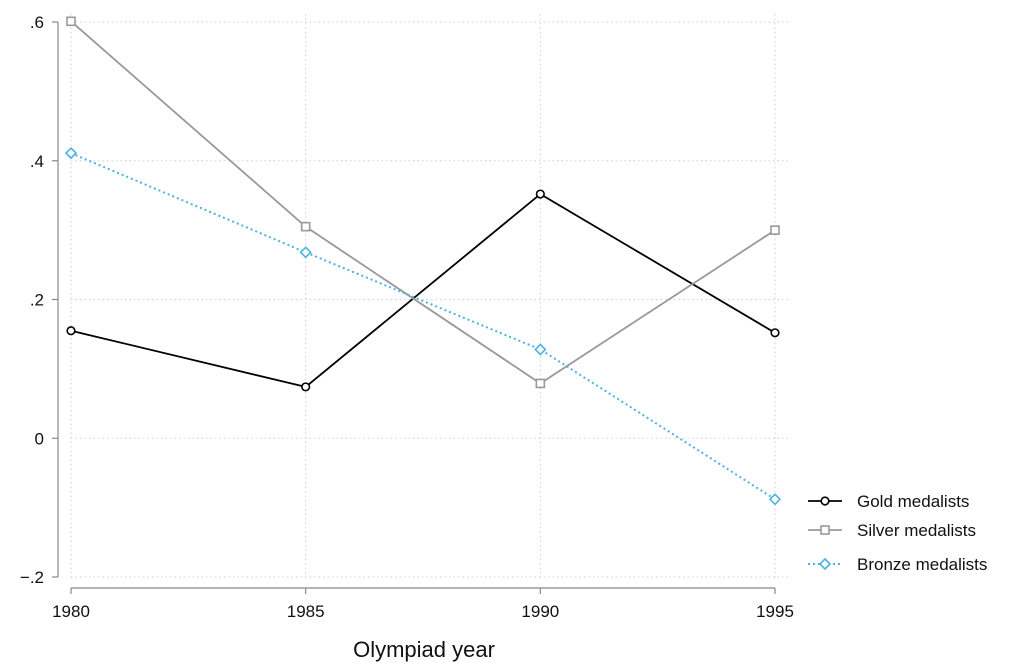  Describe the element at coordinates (825, 564) in the screenshot. I see `legend-marker-bronze` at that location.